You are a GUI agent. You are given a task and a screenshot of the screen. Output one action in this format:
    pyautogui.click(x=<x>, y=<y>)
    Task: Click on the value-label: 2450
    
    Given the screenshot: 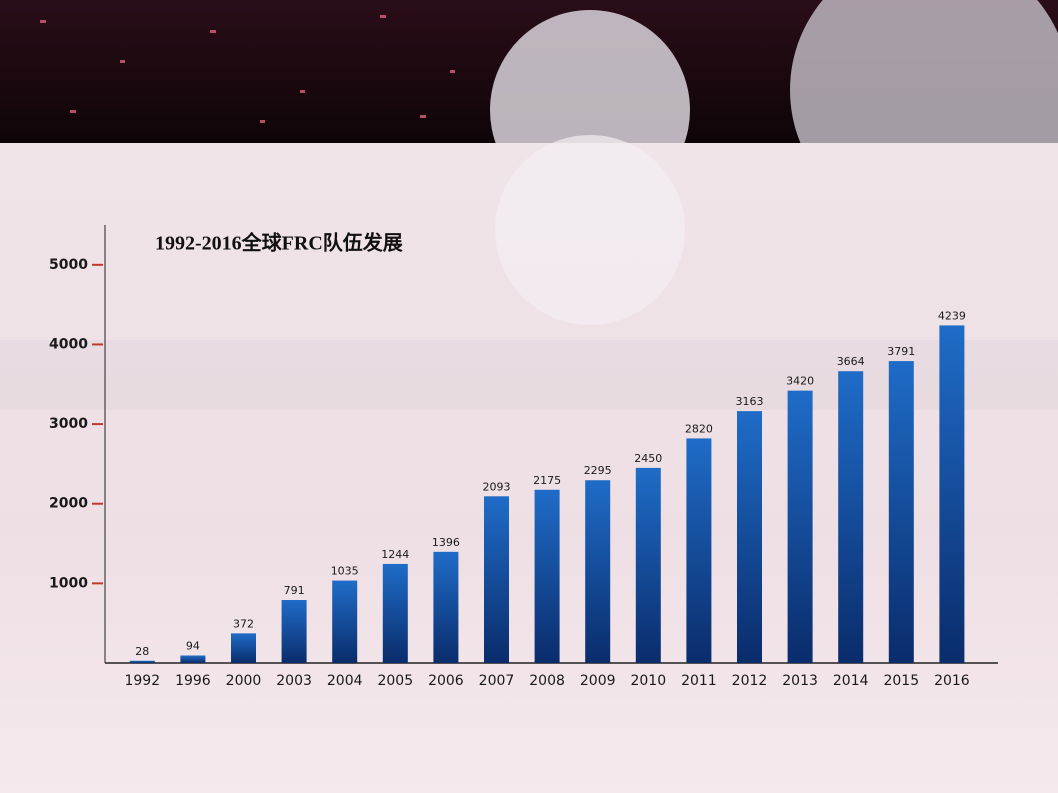 What is the action you would take?
    pyautogui.click(x=648, y=458)
    